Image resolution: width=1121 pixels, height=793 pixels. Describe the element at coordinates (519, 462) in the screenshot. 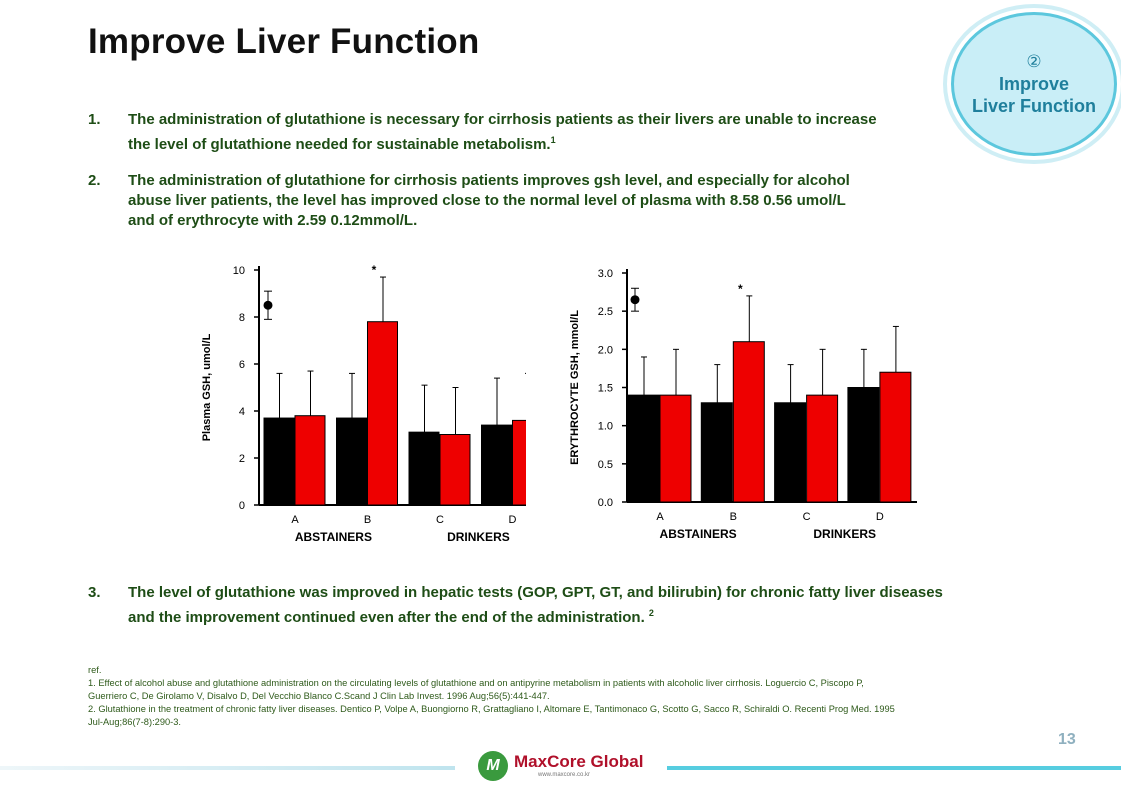

I see `chart1-bar-D-after` at that location.